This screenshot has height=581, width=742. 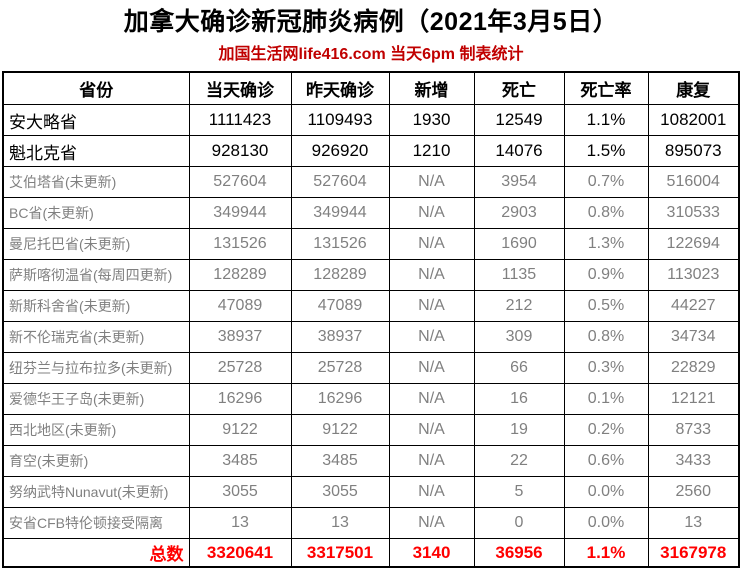 I want to click on today-cell: 3055, so click(x=240, y=492).